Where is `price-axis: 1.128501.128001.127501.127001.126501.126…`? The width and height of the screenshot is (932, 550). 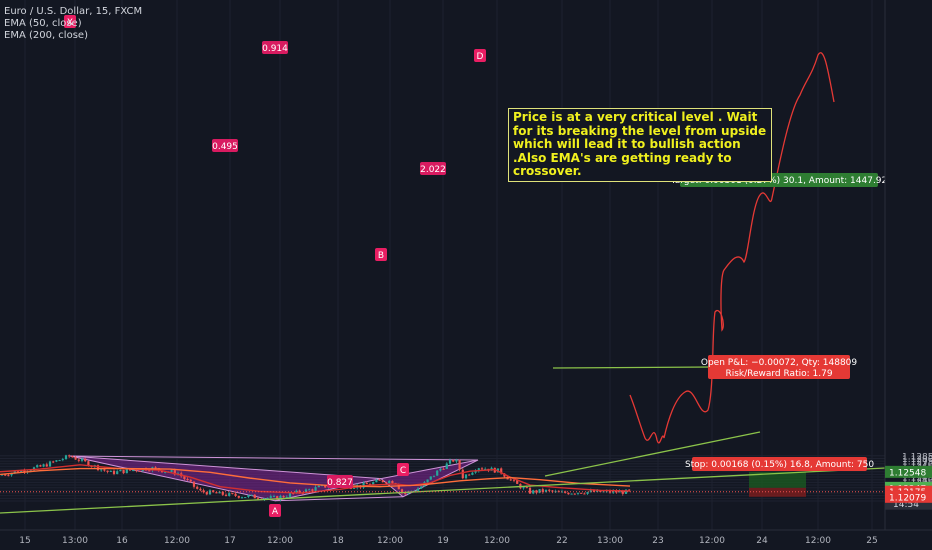
price-axis: 1.128501.128001.127501.127001.126501.126… is located at coordinates (908, 275).